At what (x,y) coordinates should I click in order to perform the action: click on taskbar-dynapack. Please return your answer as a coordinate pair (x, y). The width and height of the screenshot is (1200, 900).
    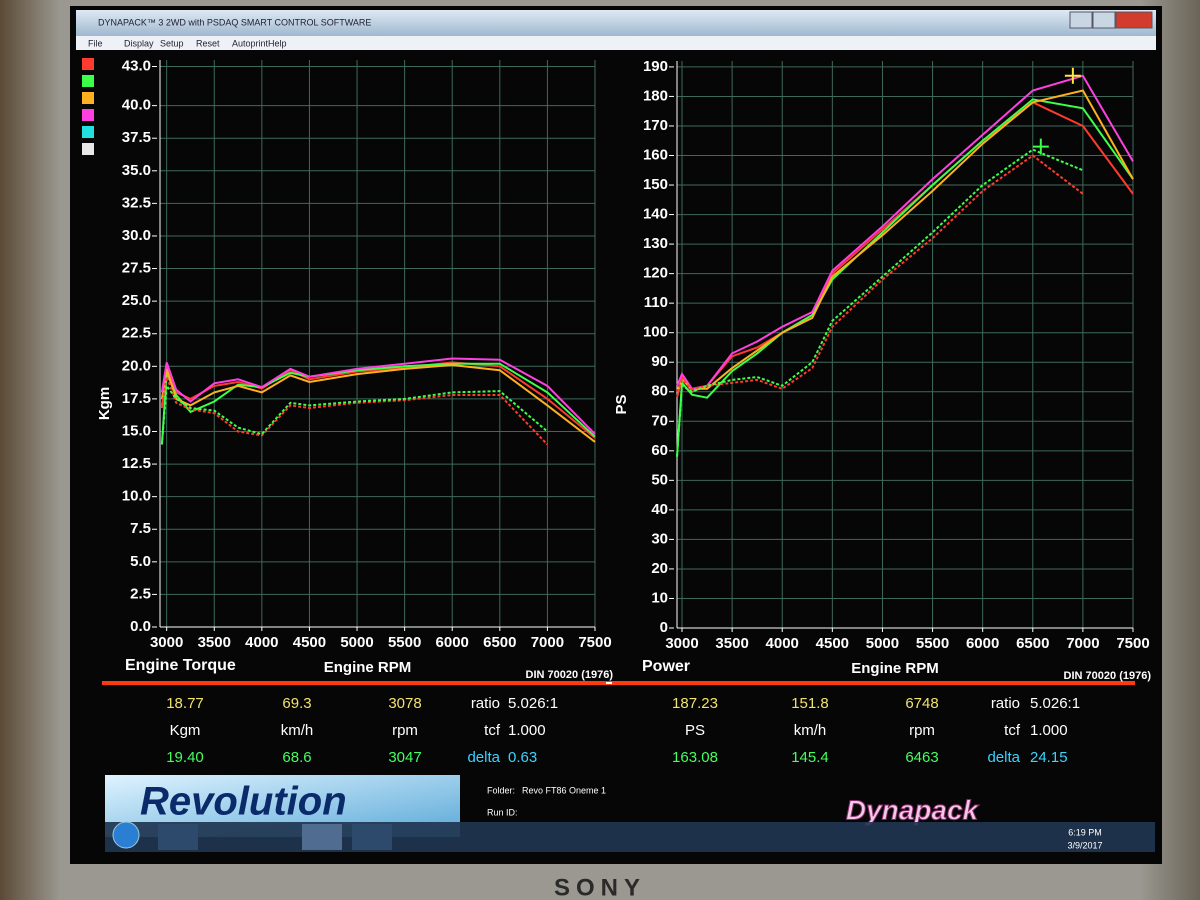
    Looking at the image, I should click on (322, 837).